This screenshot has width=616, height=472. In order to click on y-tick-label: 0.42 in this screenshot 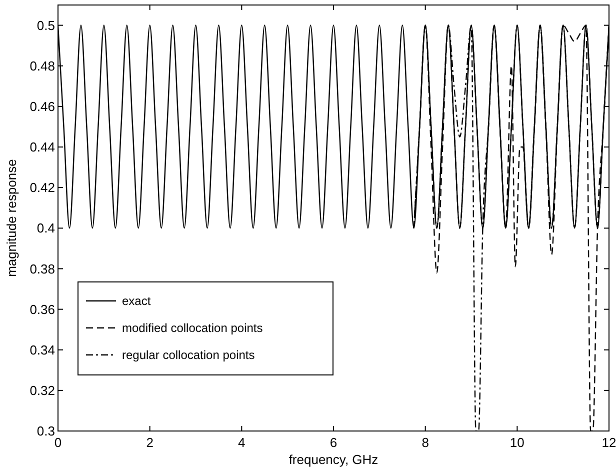, I will do `click(42, 188)`.